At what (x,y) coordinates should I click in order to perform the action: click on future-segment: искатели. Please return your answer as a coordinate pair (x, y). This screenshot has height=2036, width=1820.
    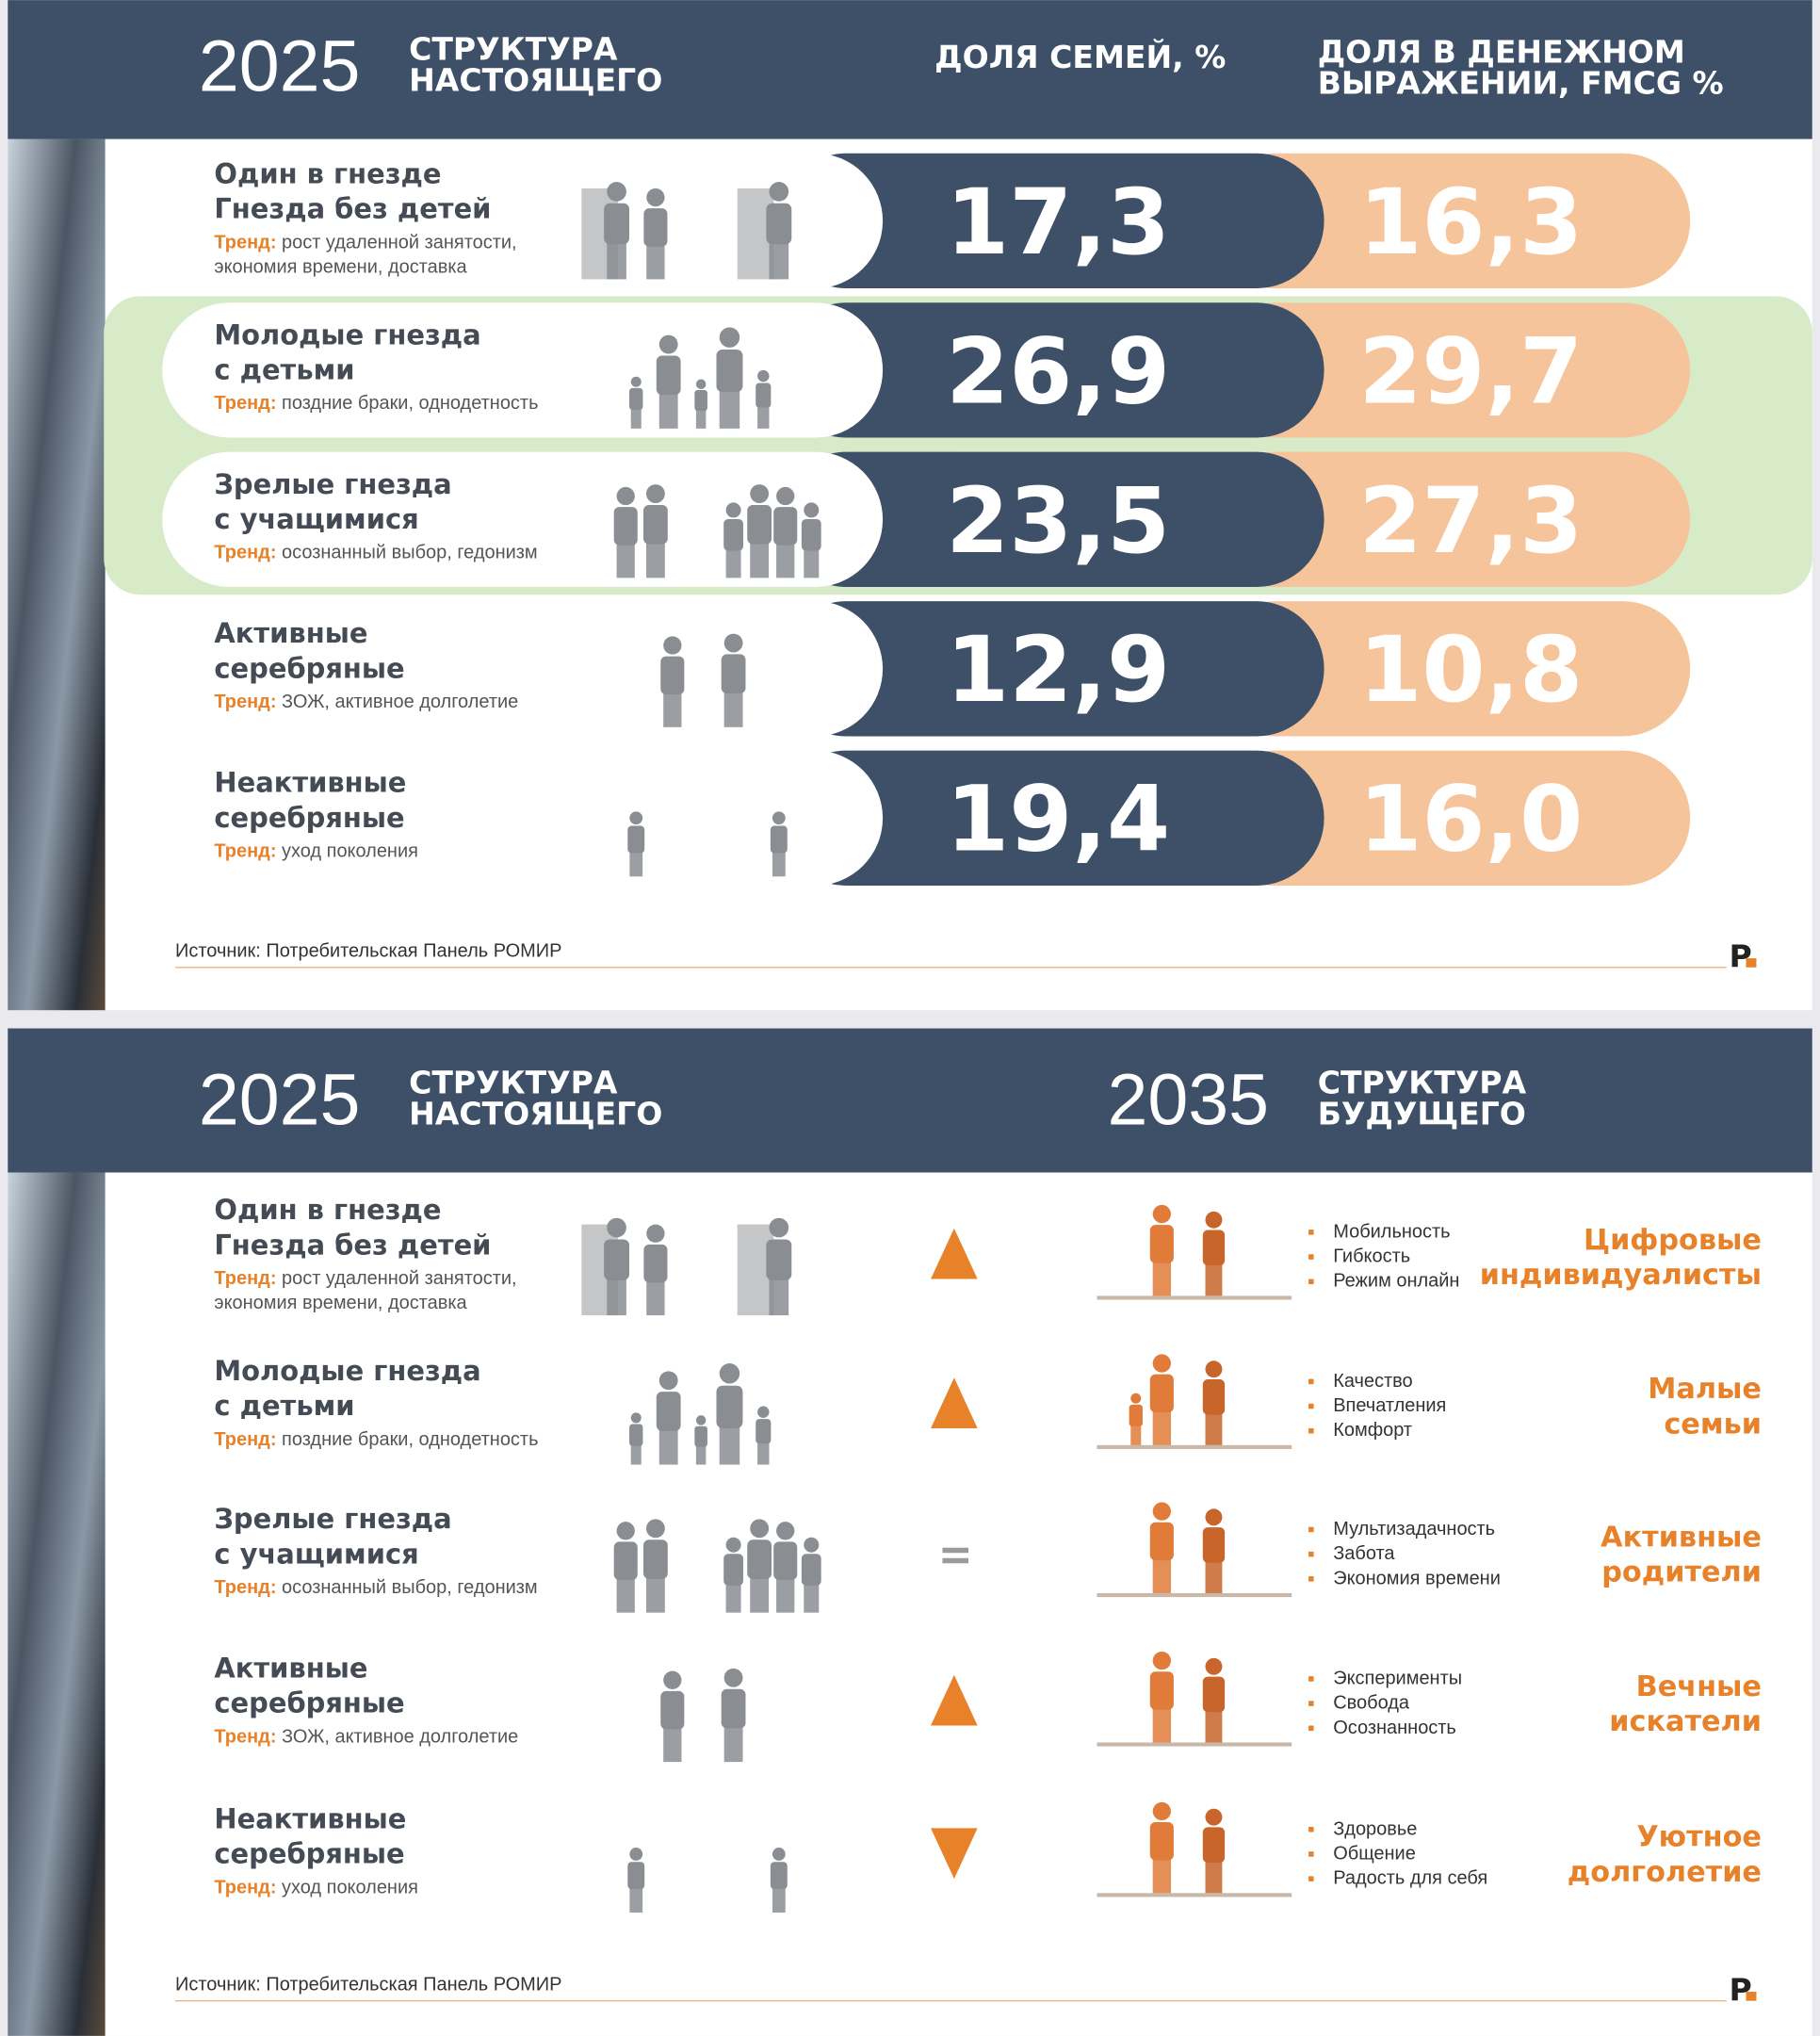
    Looking at the image, I should click on (1685, 1721).